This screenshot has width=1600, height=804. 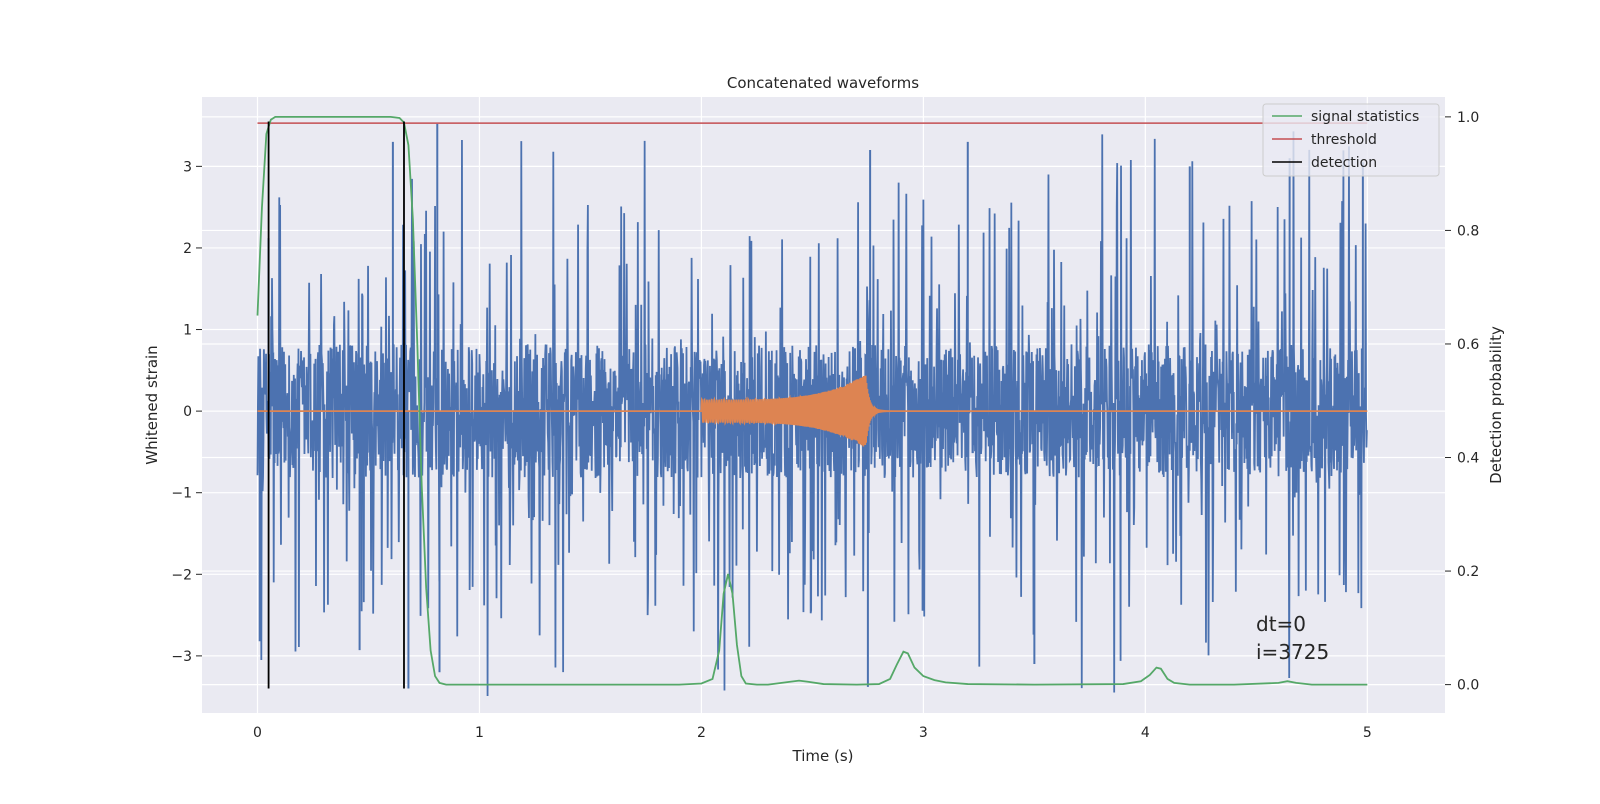 I want to click on x-axis-label: Time (s), so click(x=823, y=756).